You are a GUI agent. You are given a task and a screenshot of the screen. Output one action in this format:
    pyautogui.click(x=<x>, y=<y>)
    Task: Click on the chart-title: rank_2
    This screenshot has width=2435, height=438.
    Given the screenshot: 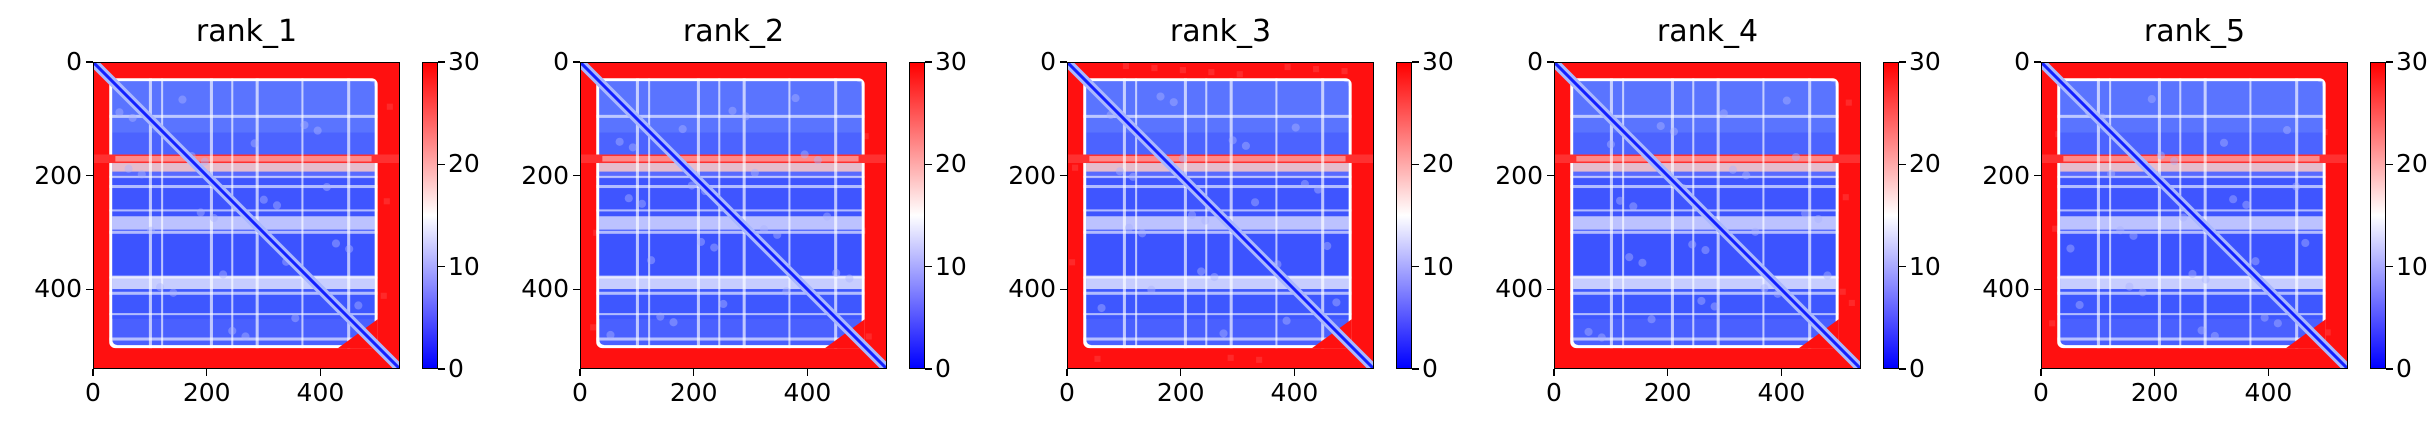 What is the action you would take?
    pyautogui.click(x=733, y=31)
    